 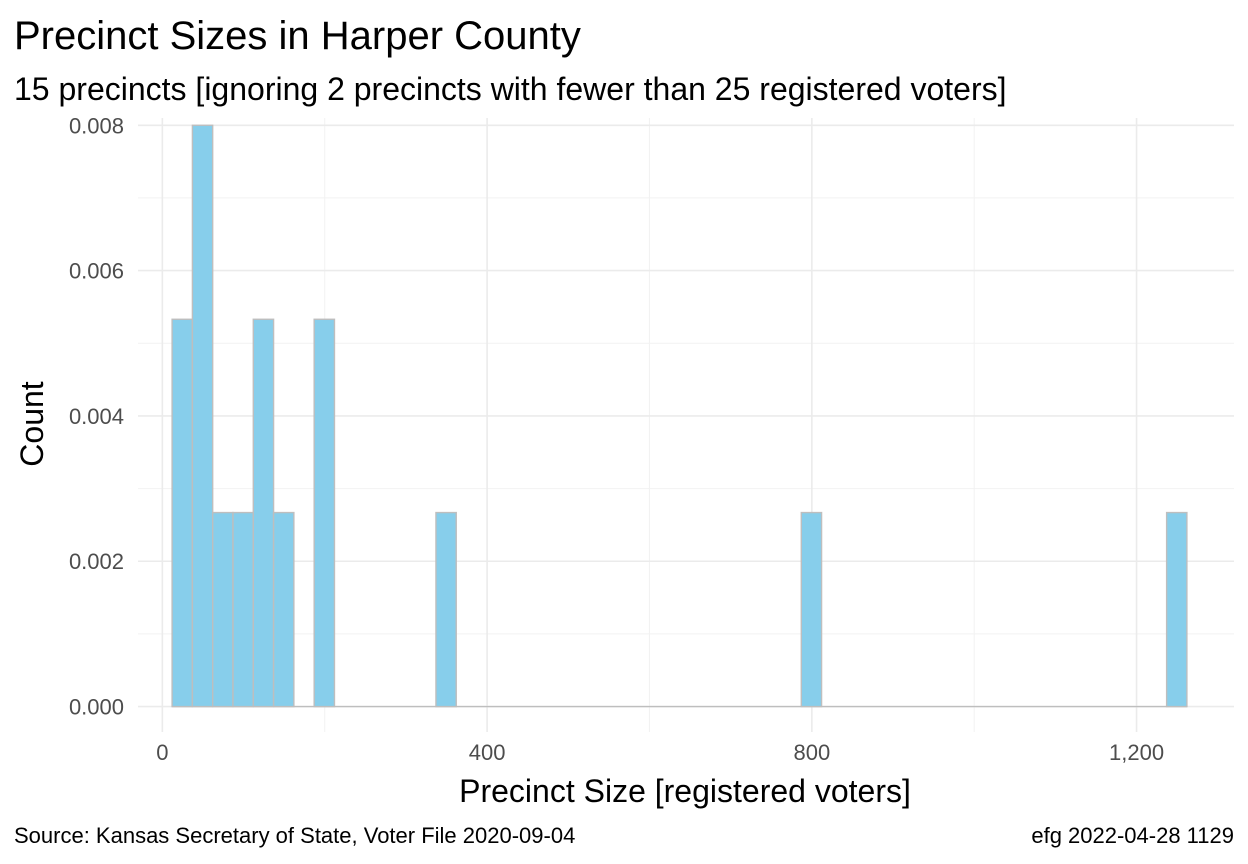 What do you see at coordinates (660, 752) in the screenshot?
I see `x-axis-tick-labels: 0 400 800 1,200` at bounding box center [660, 752].